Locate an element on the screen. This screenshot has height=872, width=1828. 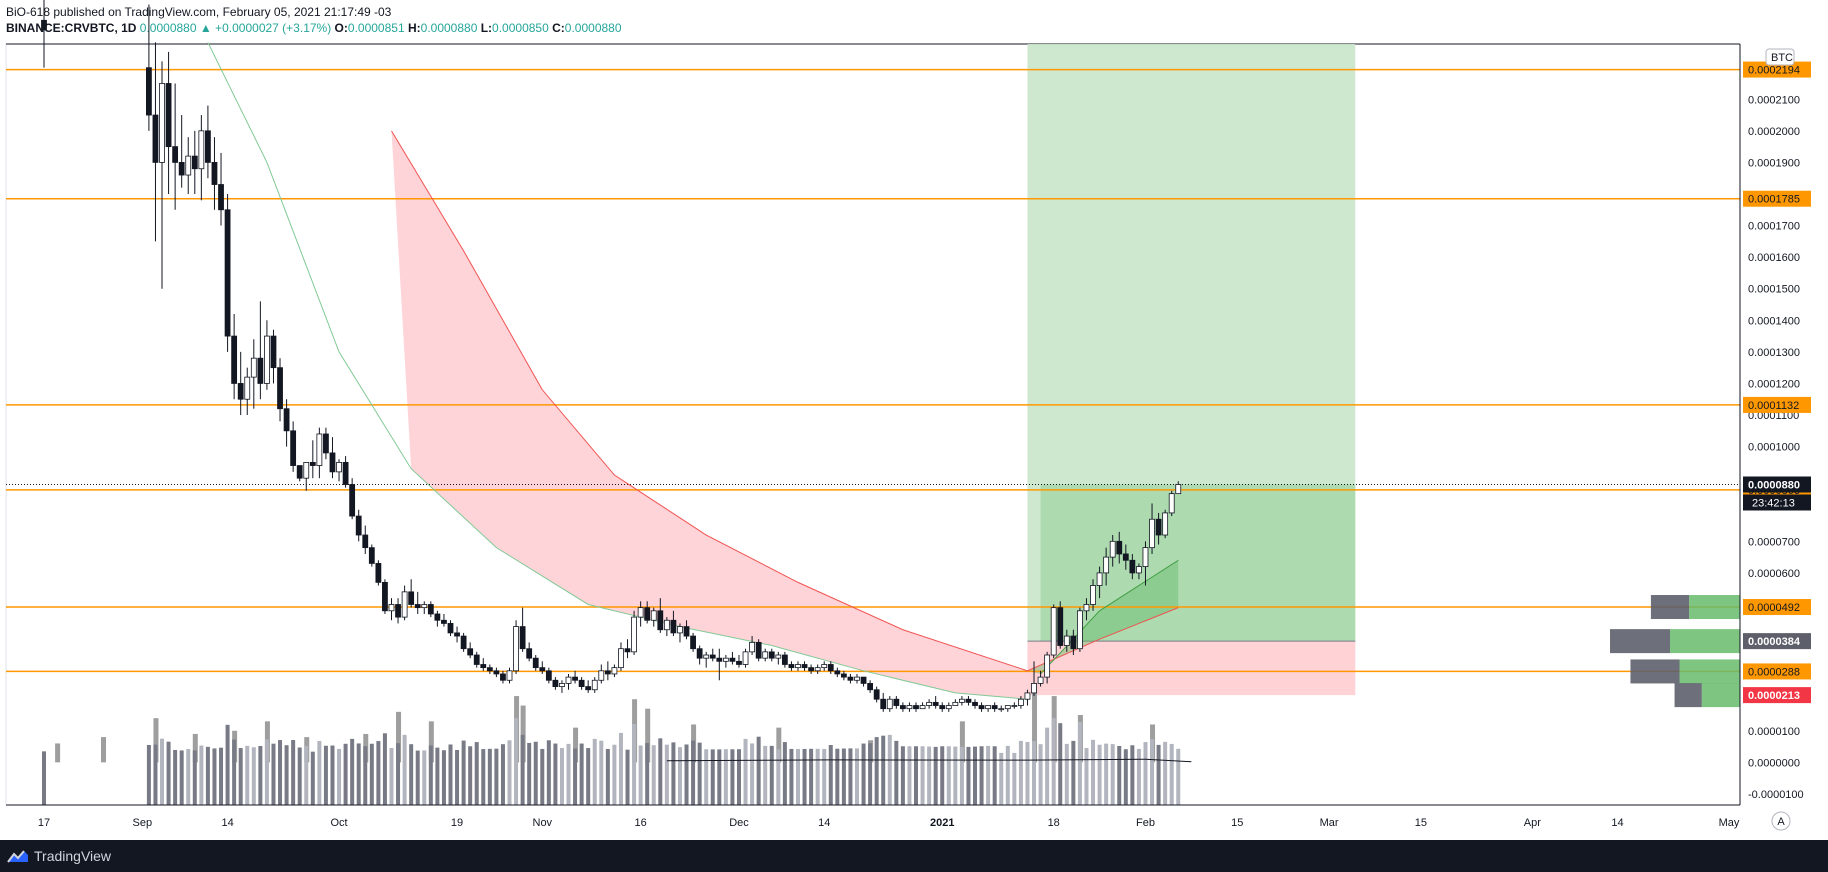
last-price: 0.0000880 is located at coordinates (168, 28).